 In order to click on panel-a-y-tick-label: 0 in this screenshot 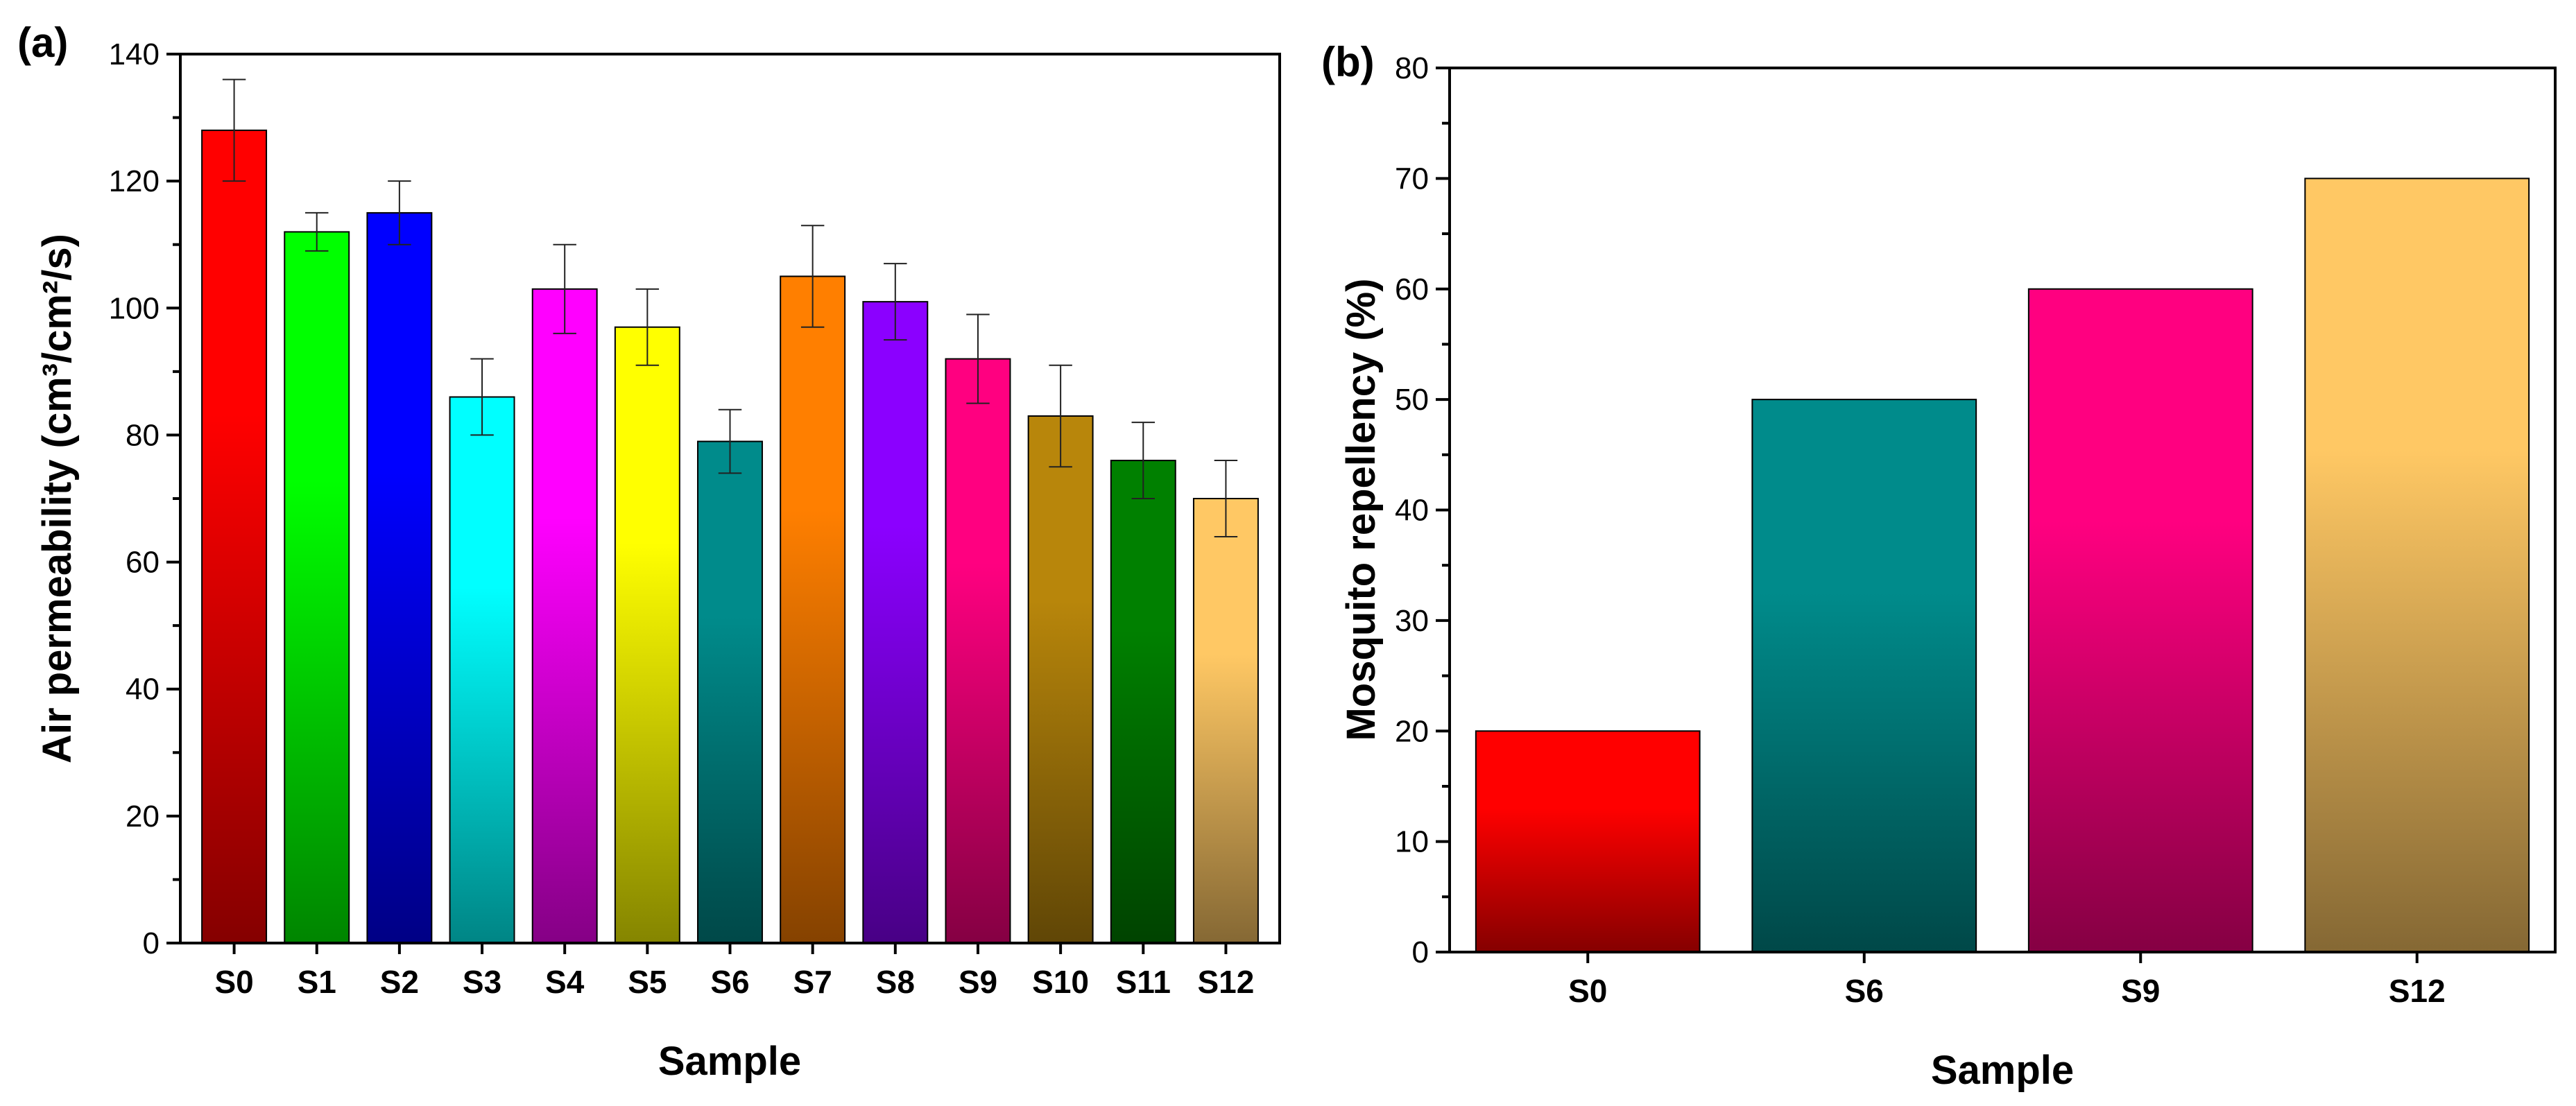, I will do `click(151, 943)`.